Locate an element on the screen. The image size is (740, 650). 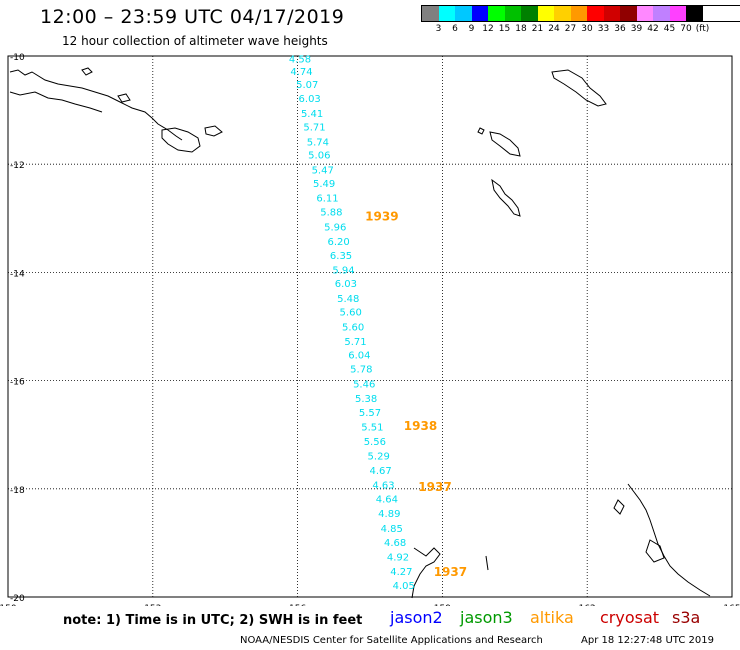
coastline-papua is located at coordinates (96, 105).